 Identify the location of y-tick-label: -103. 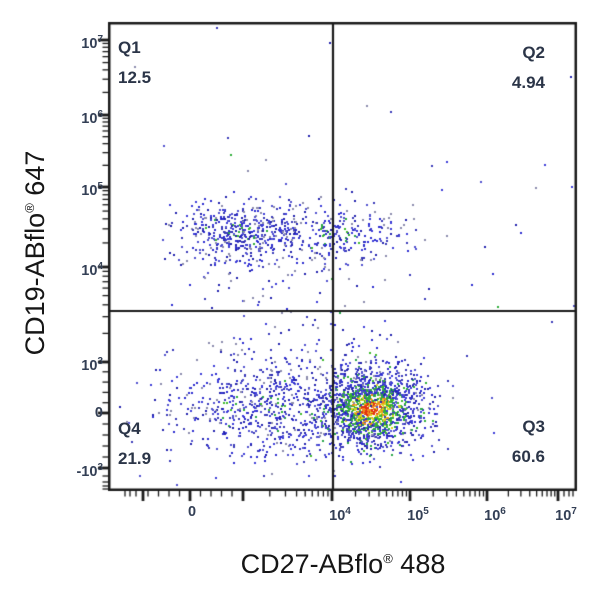
(89, 471).